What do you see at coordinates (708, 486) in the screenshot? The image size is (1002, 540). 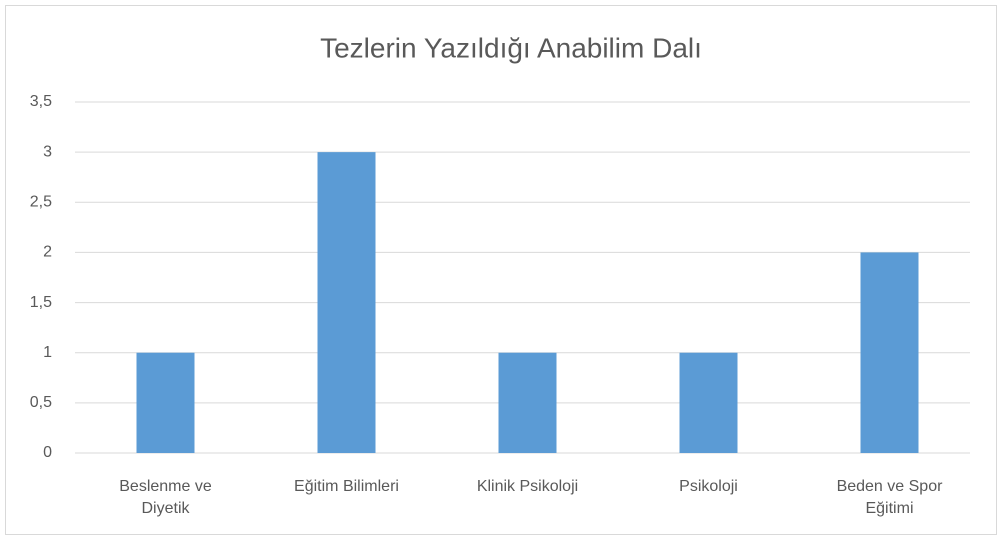 I see `x-tick-label: Psikoloji` at bounding box center [708, 486].